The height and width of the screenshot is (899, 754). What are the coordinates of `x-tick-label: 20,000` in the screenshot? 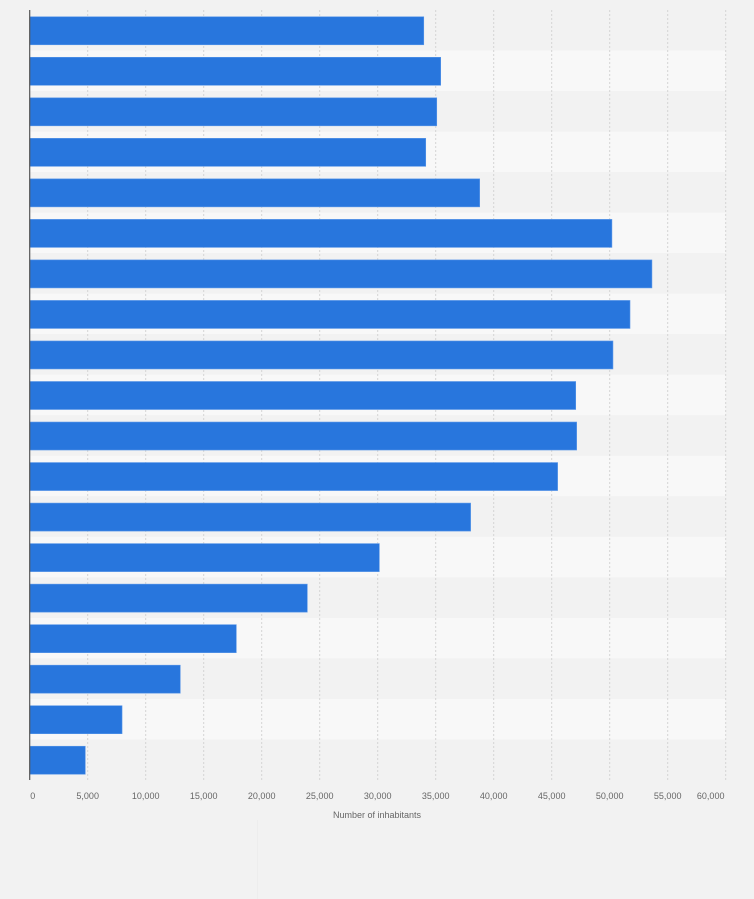 It's located at (262, 796).